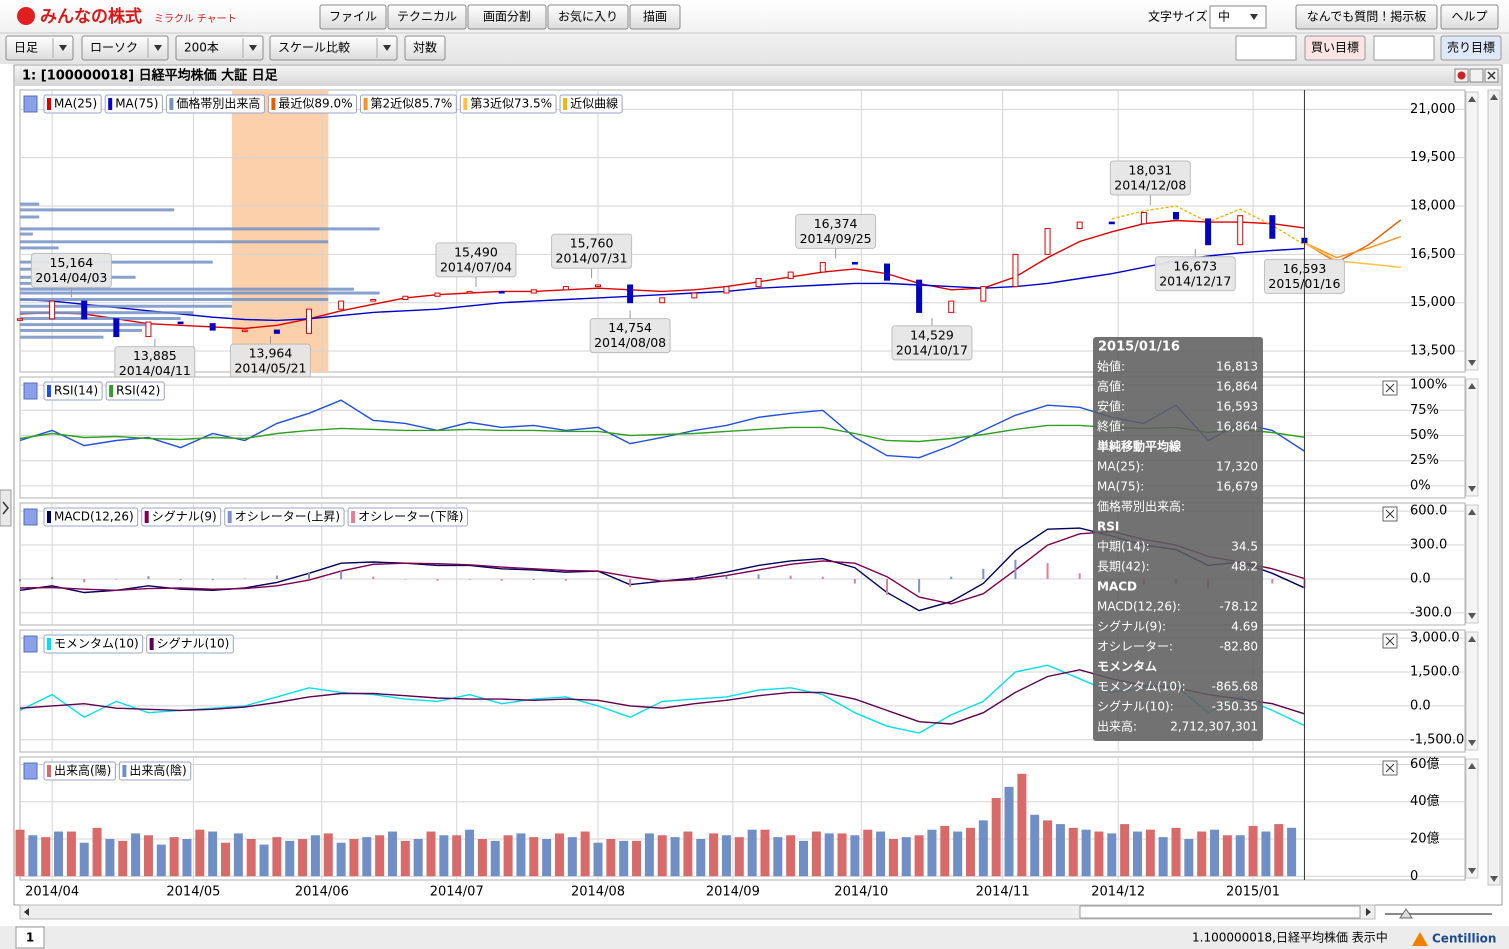  What do you see at coordinates (1111, 366) in the screenshot?
I see `tooltip-label: 始値:` at bounding box center [1111, 366].